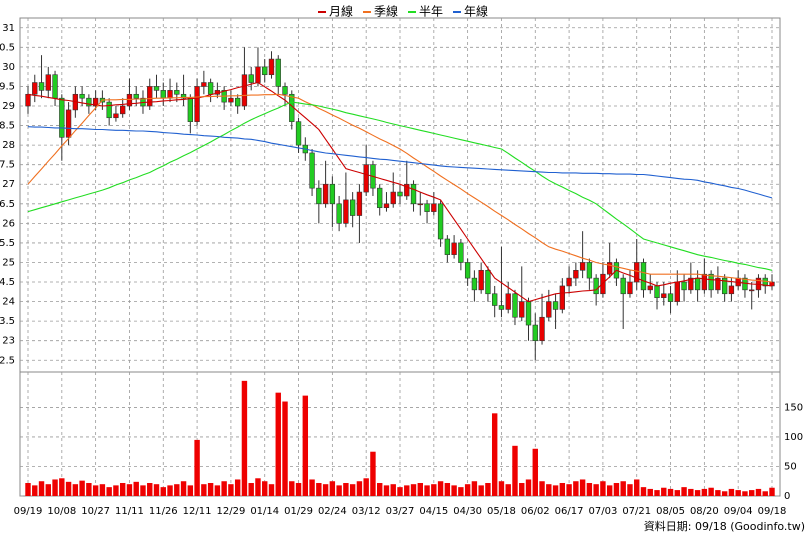  Describe the element at coordinates (772, 511) in the screenshot. I see `x-tick-label: 09/18` at that location.